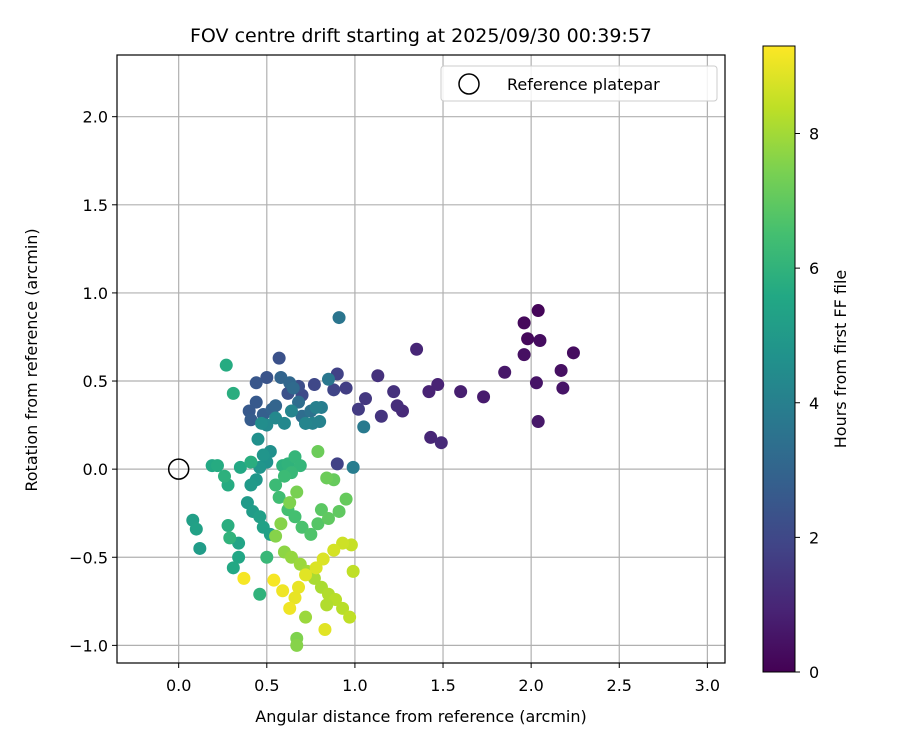  I want to click on legend: Reference platepar, so click(579, 83).